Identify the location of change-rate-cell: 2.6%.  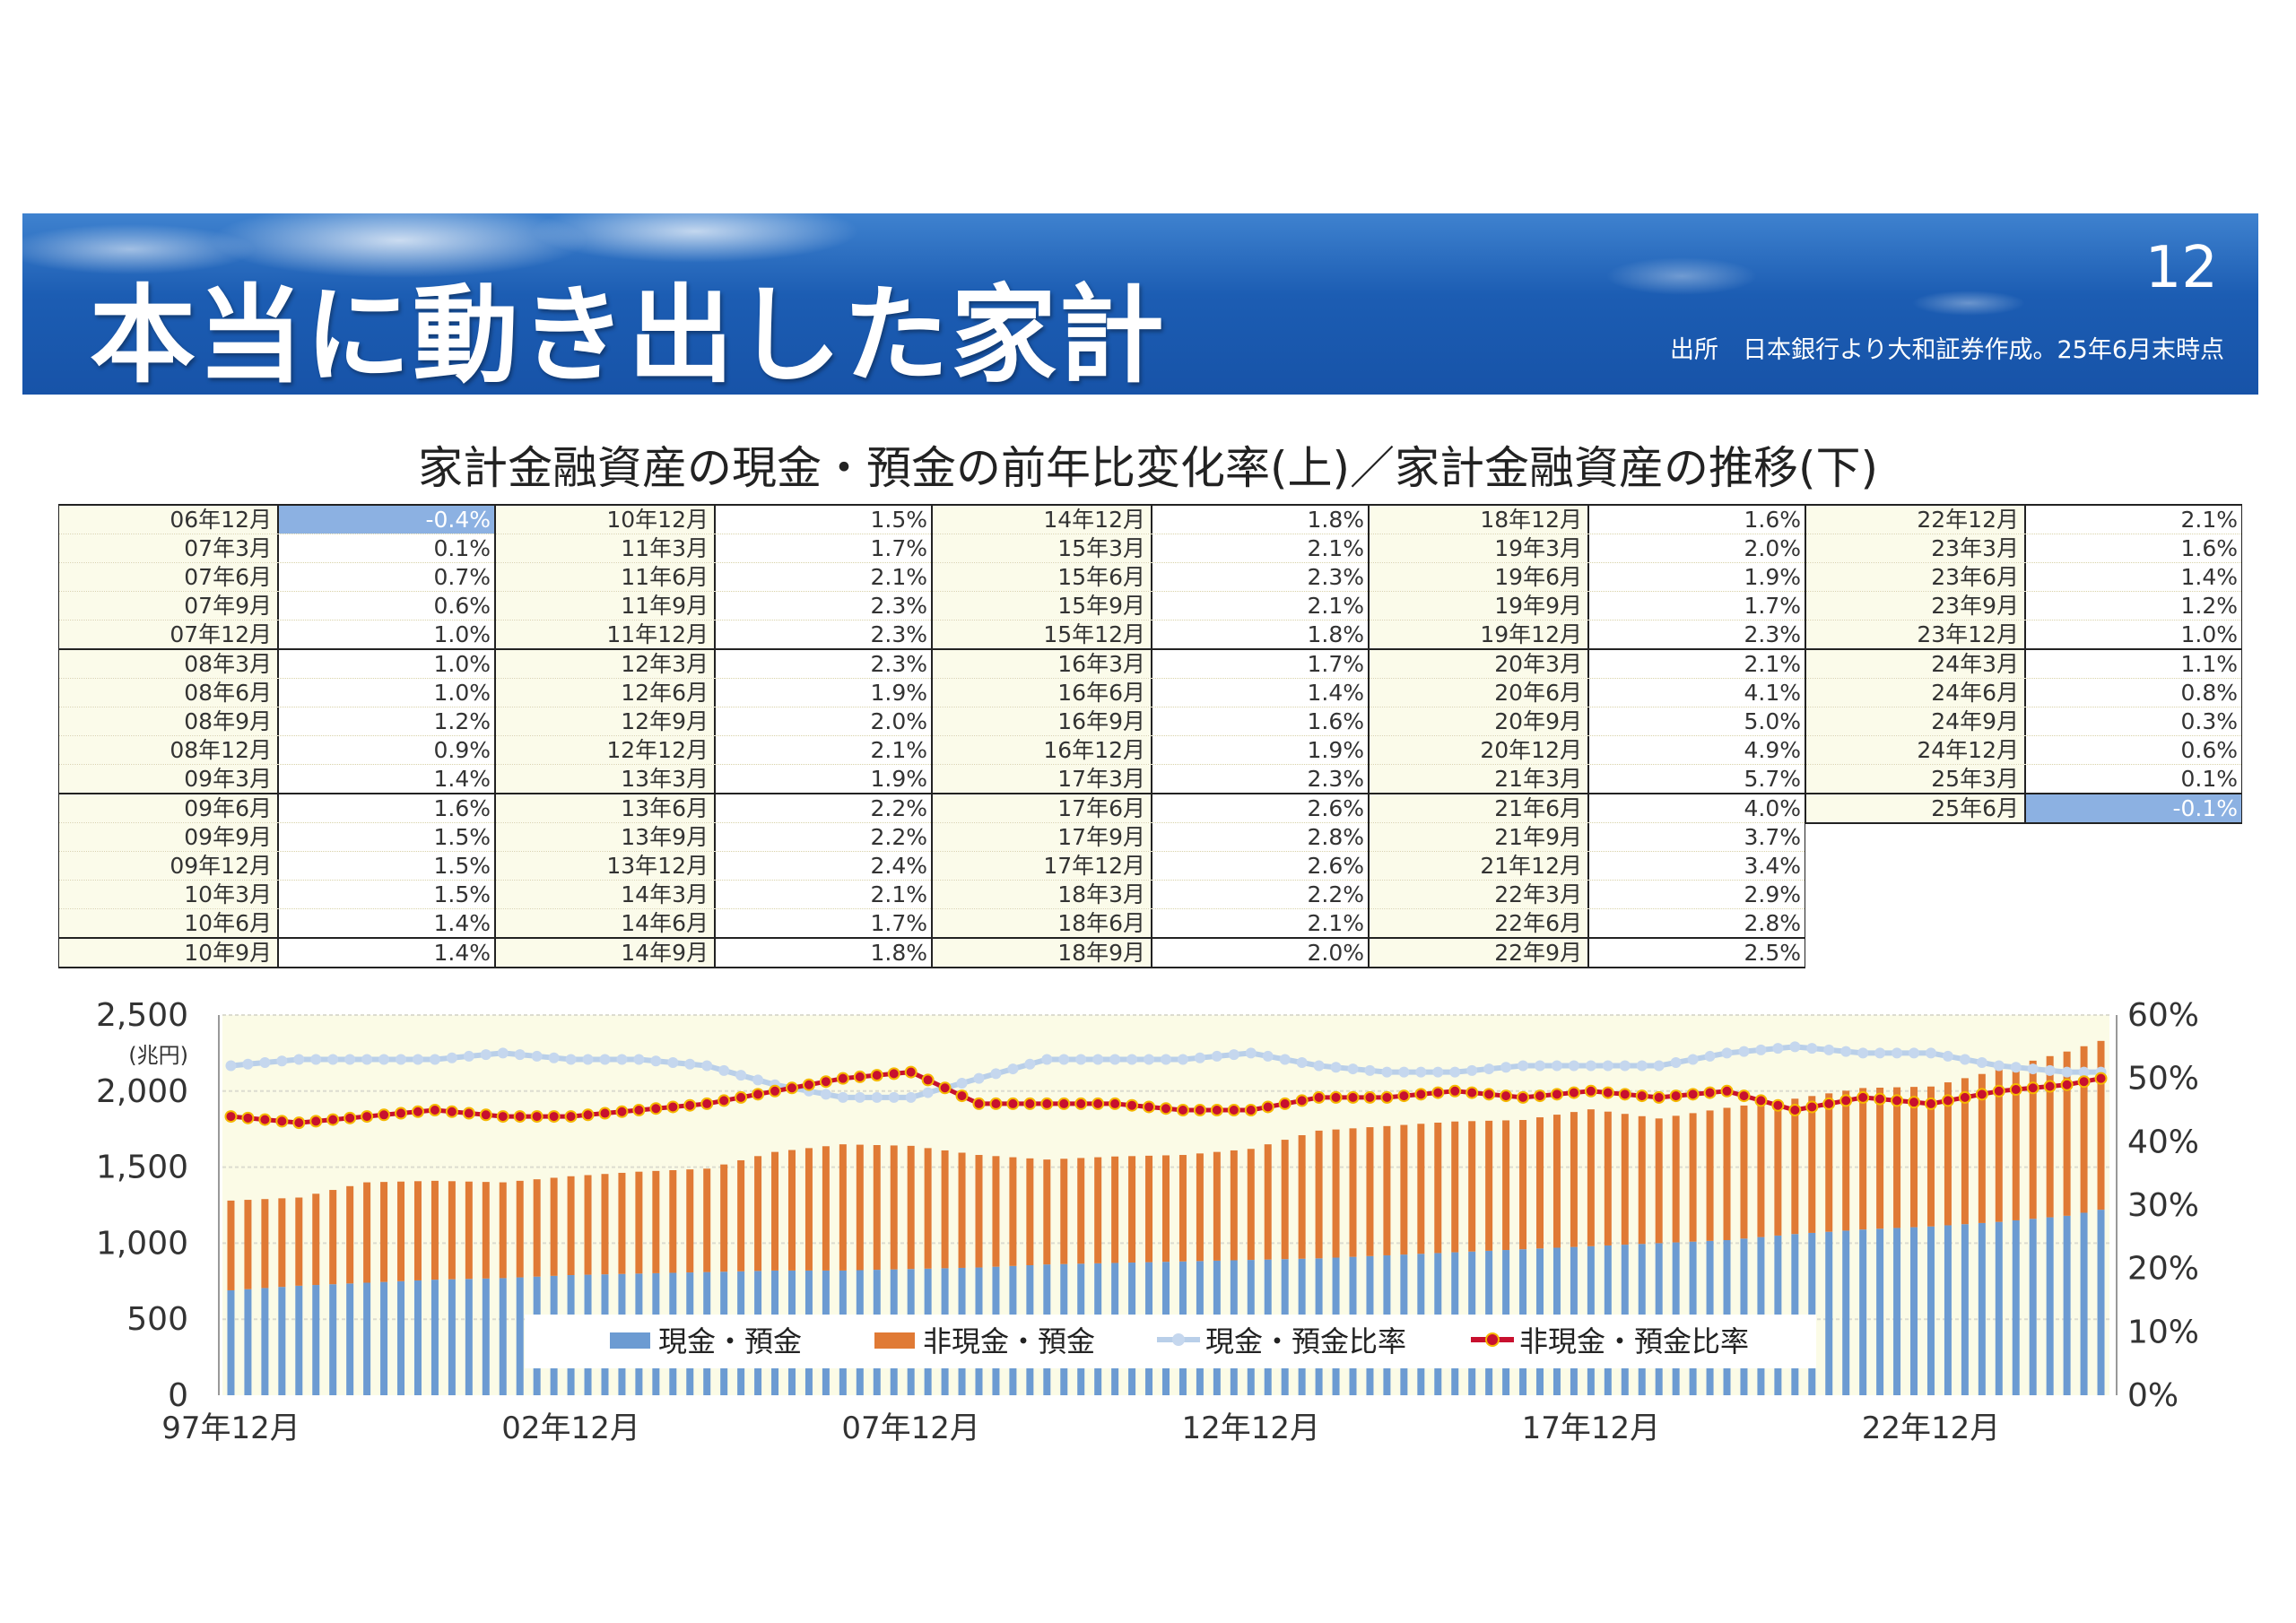
(1335, 866).